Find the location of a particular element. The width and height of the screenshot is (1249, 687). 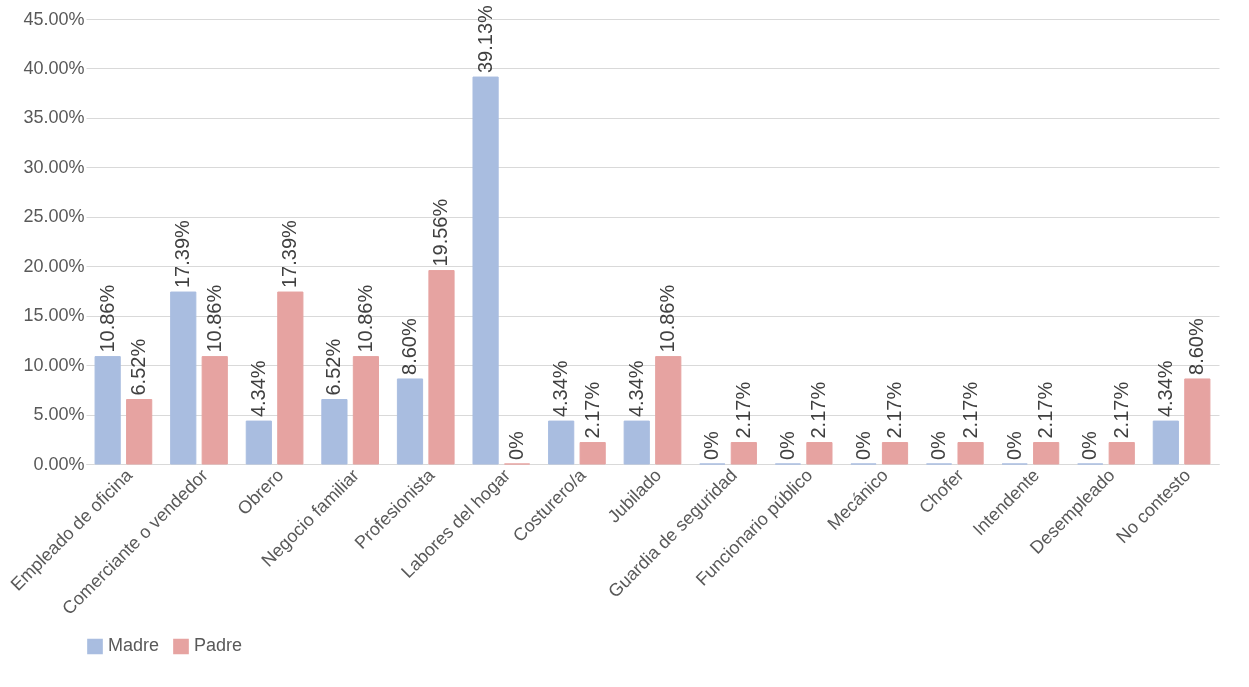

y-tick-label: 5.00% is located at coordinates (59, 414).